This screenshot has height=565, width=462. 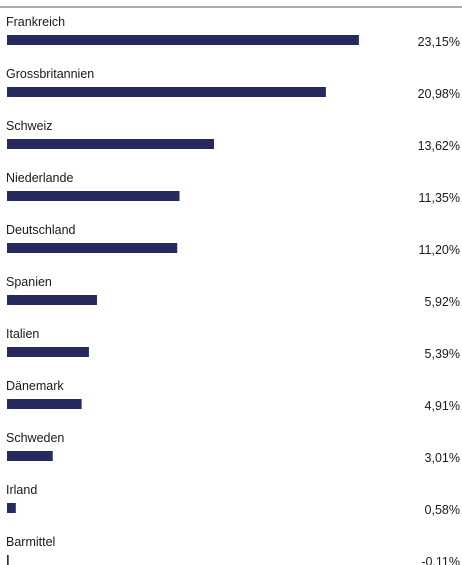 What do you see at coordinates (35, 22) in the screenshot?
I see `category-label-frankreich: Frankreich` at bounding box center [35, 22].